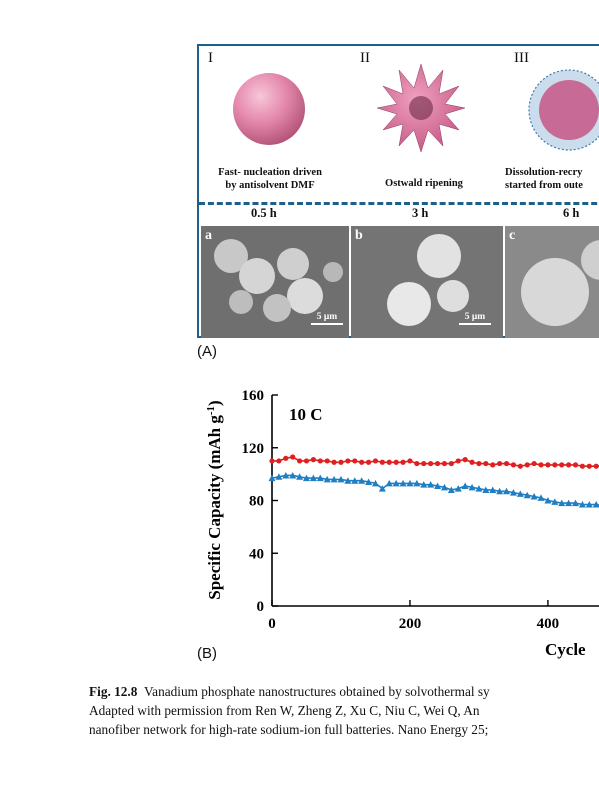 The height and width of the screenshot is (800, 599). Describe the element at coordinates (214, 499) in the screenshot. I see `y-axis-label: Specific Capacity (mAh g-1)` at that location.